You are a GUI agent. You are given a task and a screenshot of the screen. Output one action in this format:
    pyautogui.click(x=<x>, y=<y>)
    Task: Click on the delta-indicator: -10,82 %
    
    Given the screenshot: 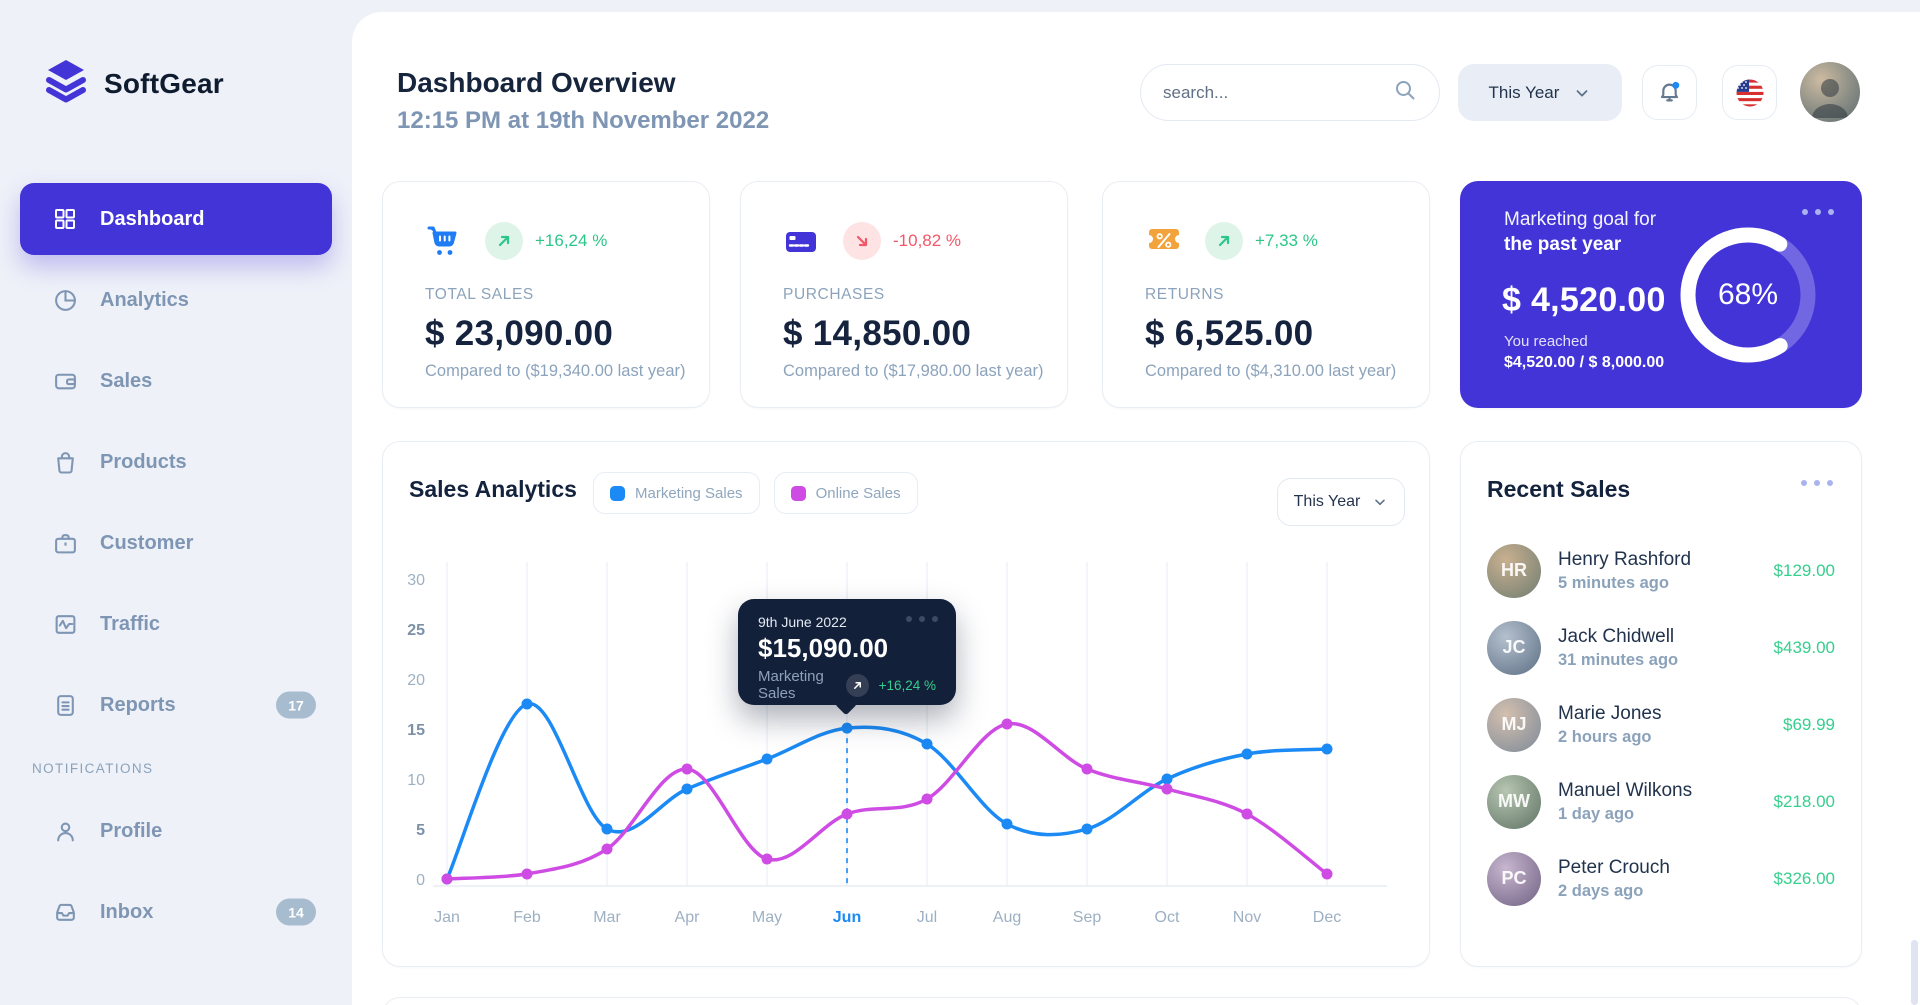 What is the action you would take?
    pyautogui.click(x=902, y=241)
    